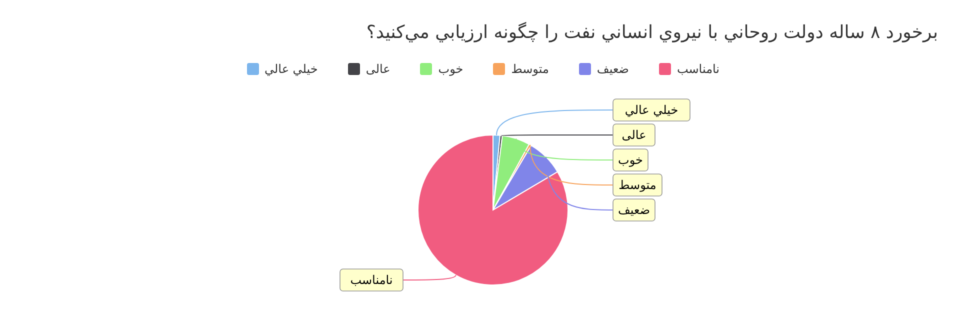 Image resolution: width=970 pixels, height=331 pixels. I want to click on legend-label: خيلي عالي, so click(291, 69).